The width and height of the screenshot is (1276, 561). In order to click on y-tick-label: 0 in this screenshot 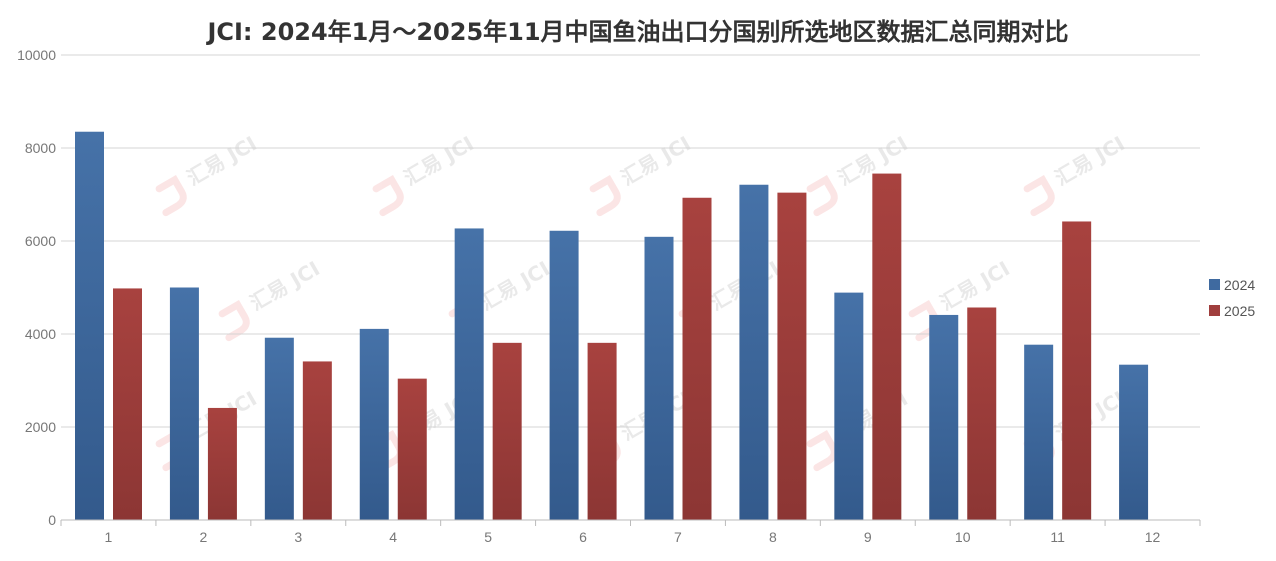, I will do `click(52, 520)`.